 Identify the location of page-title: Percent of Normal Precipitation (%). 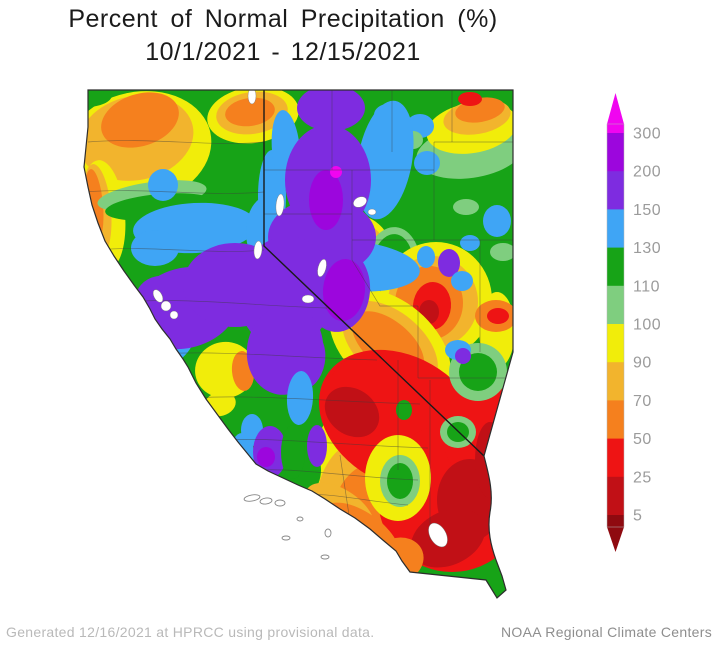
(283, 19).